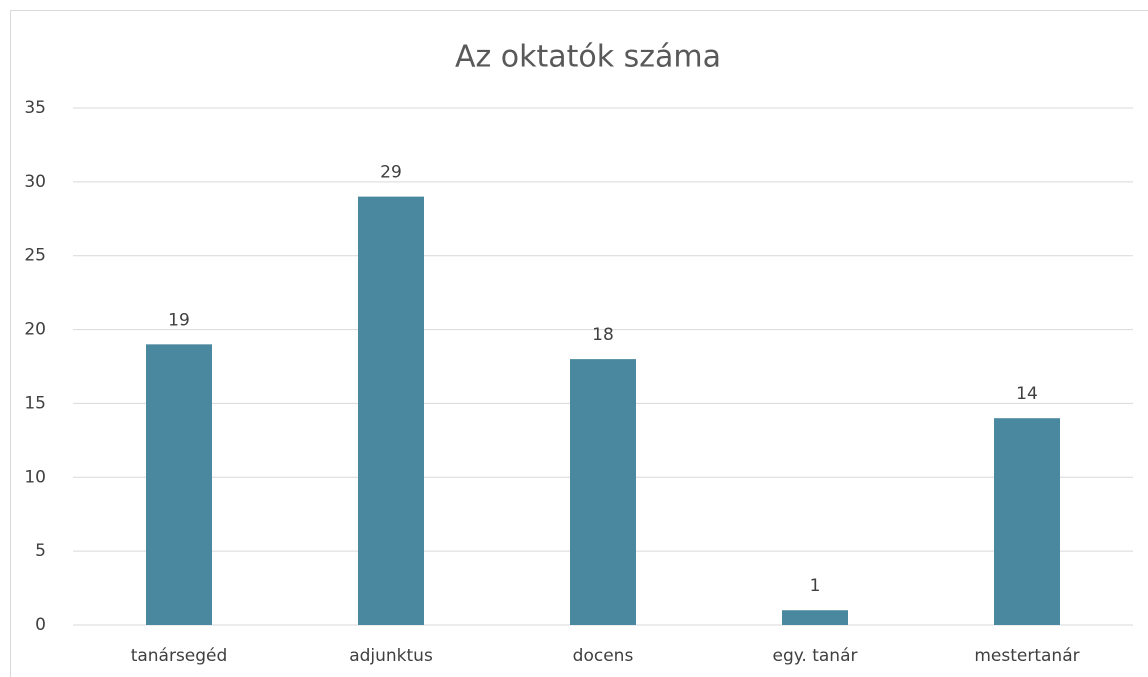 The image size is (1148, 677). What do you see at coordinates (35, 403) in the screenshot?
I see `y-tick-label: 15` at bounding box center [35, 403].